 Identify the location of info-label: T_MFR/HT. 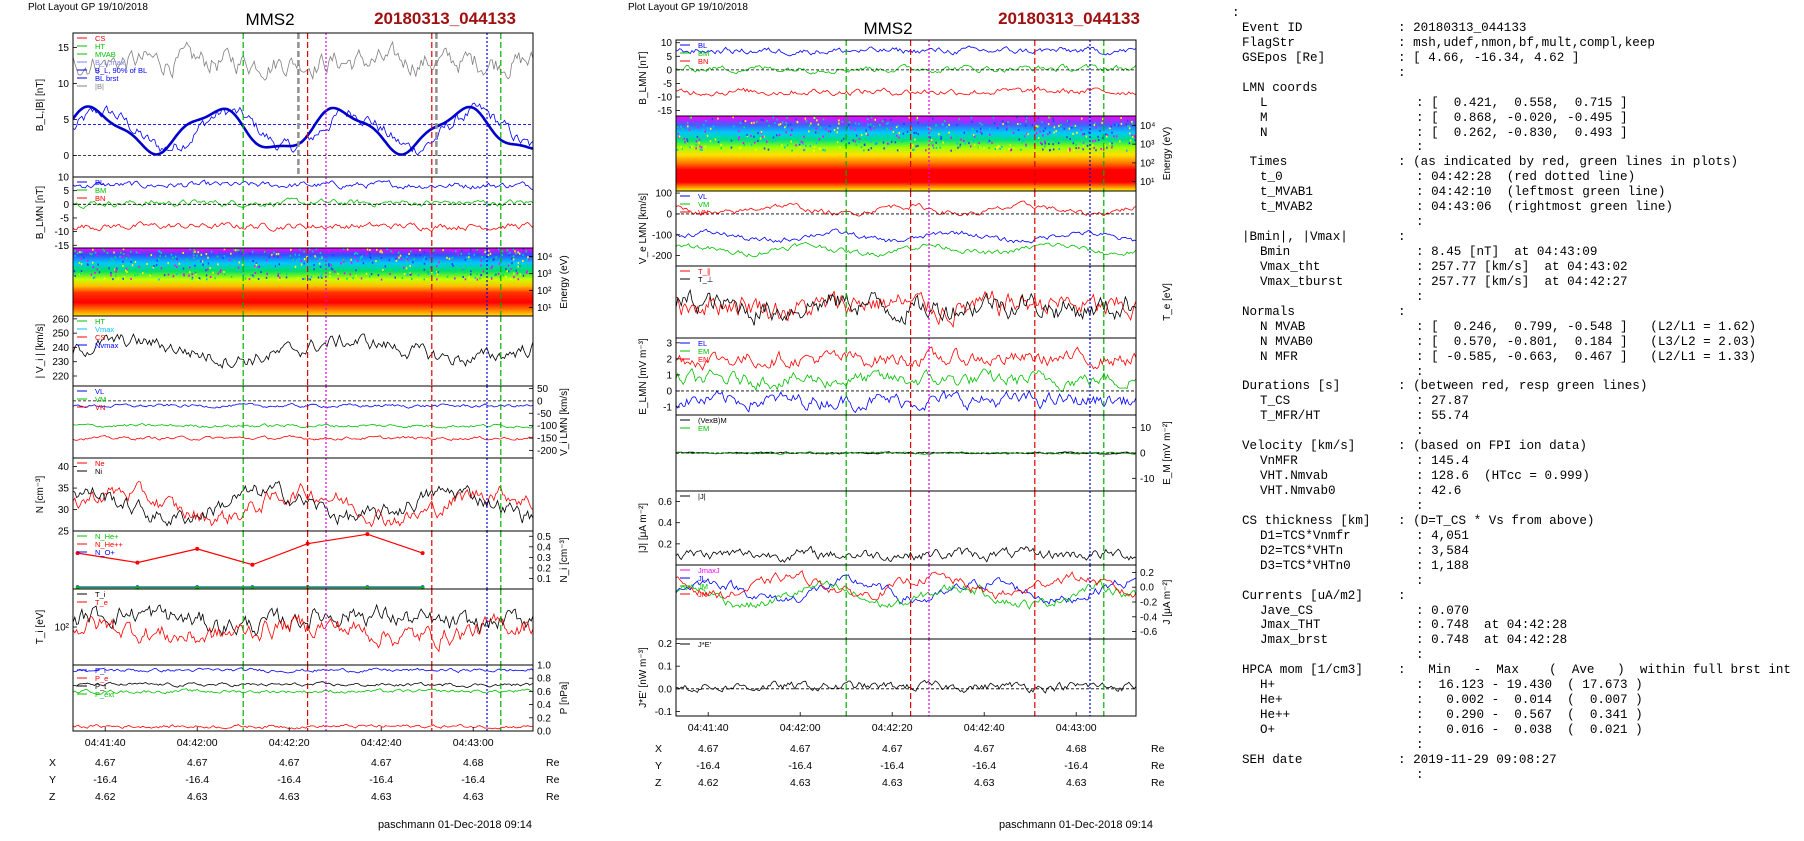
(1290, 416).